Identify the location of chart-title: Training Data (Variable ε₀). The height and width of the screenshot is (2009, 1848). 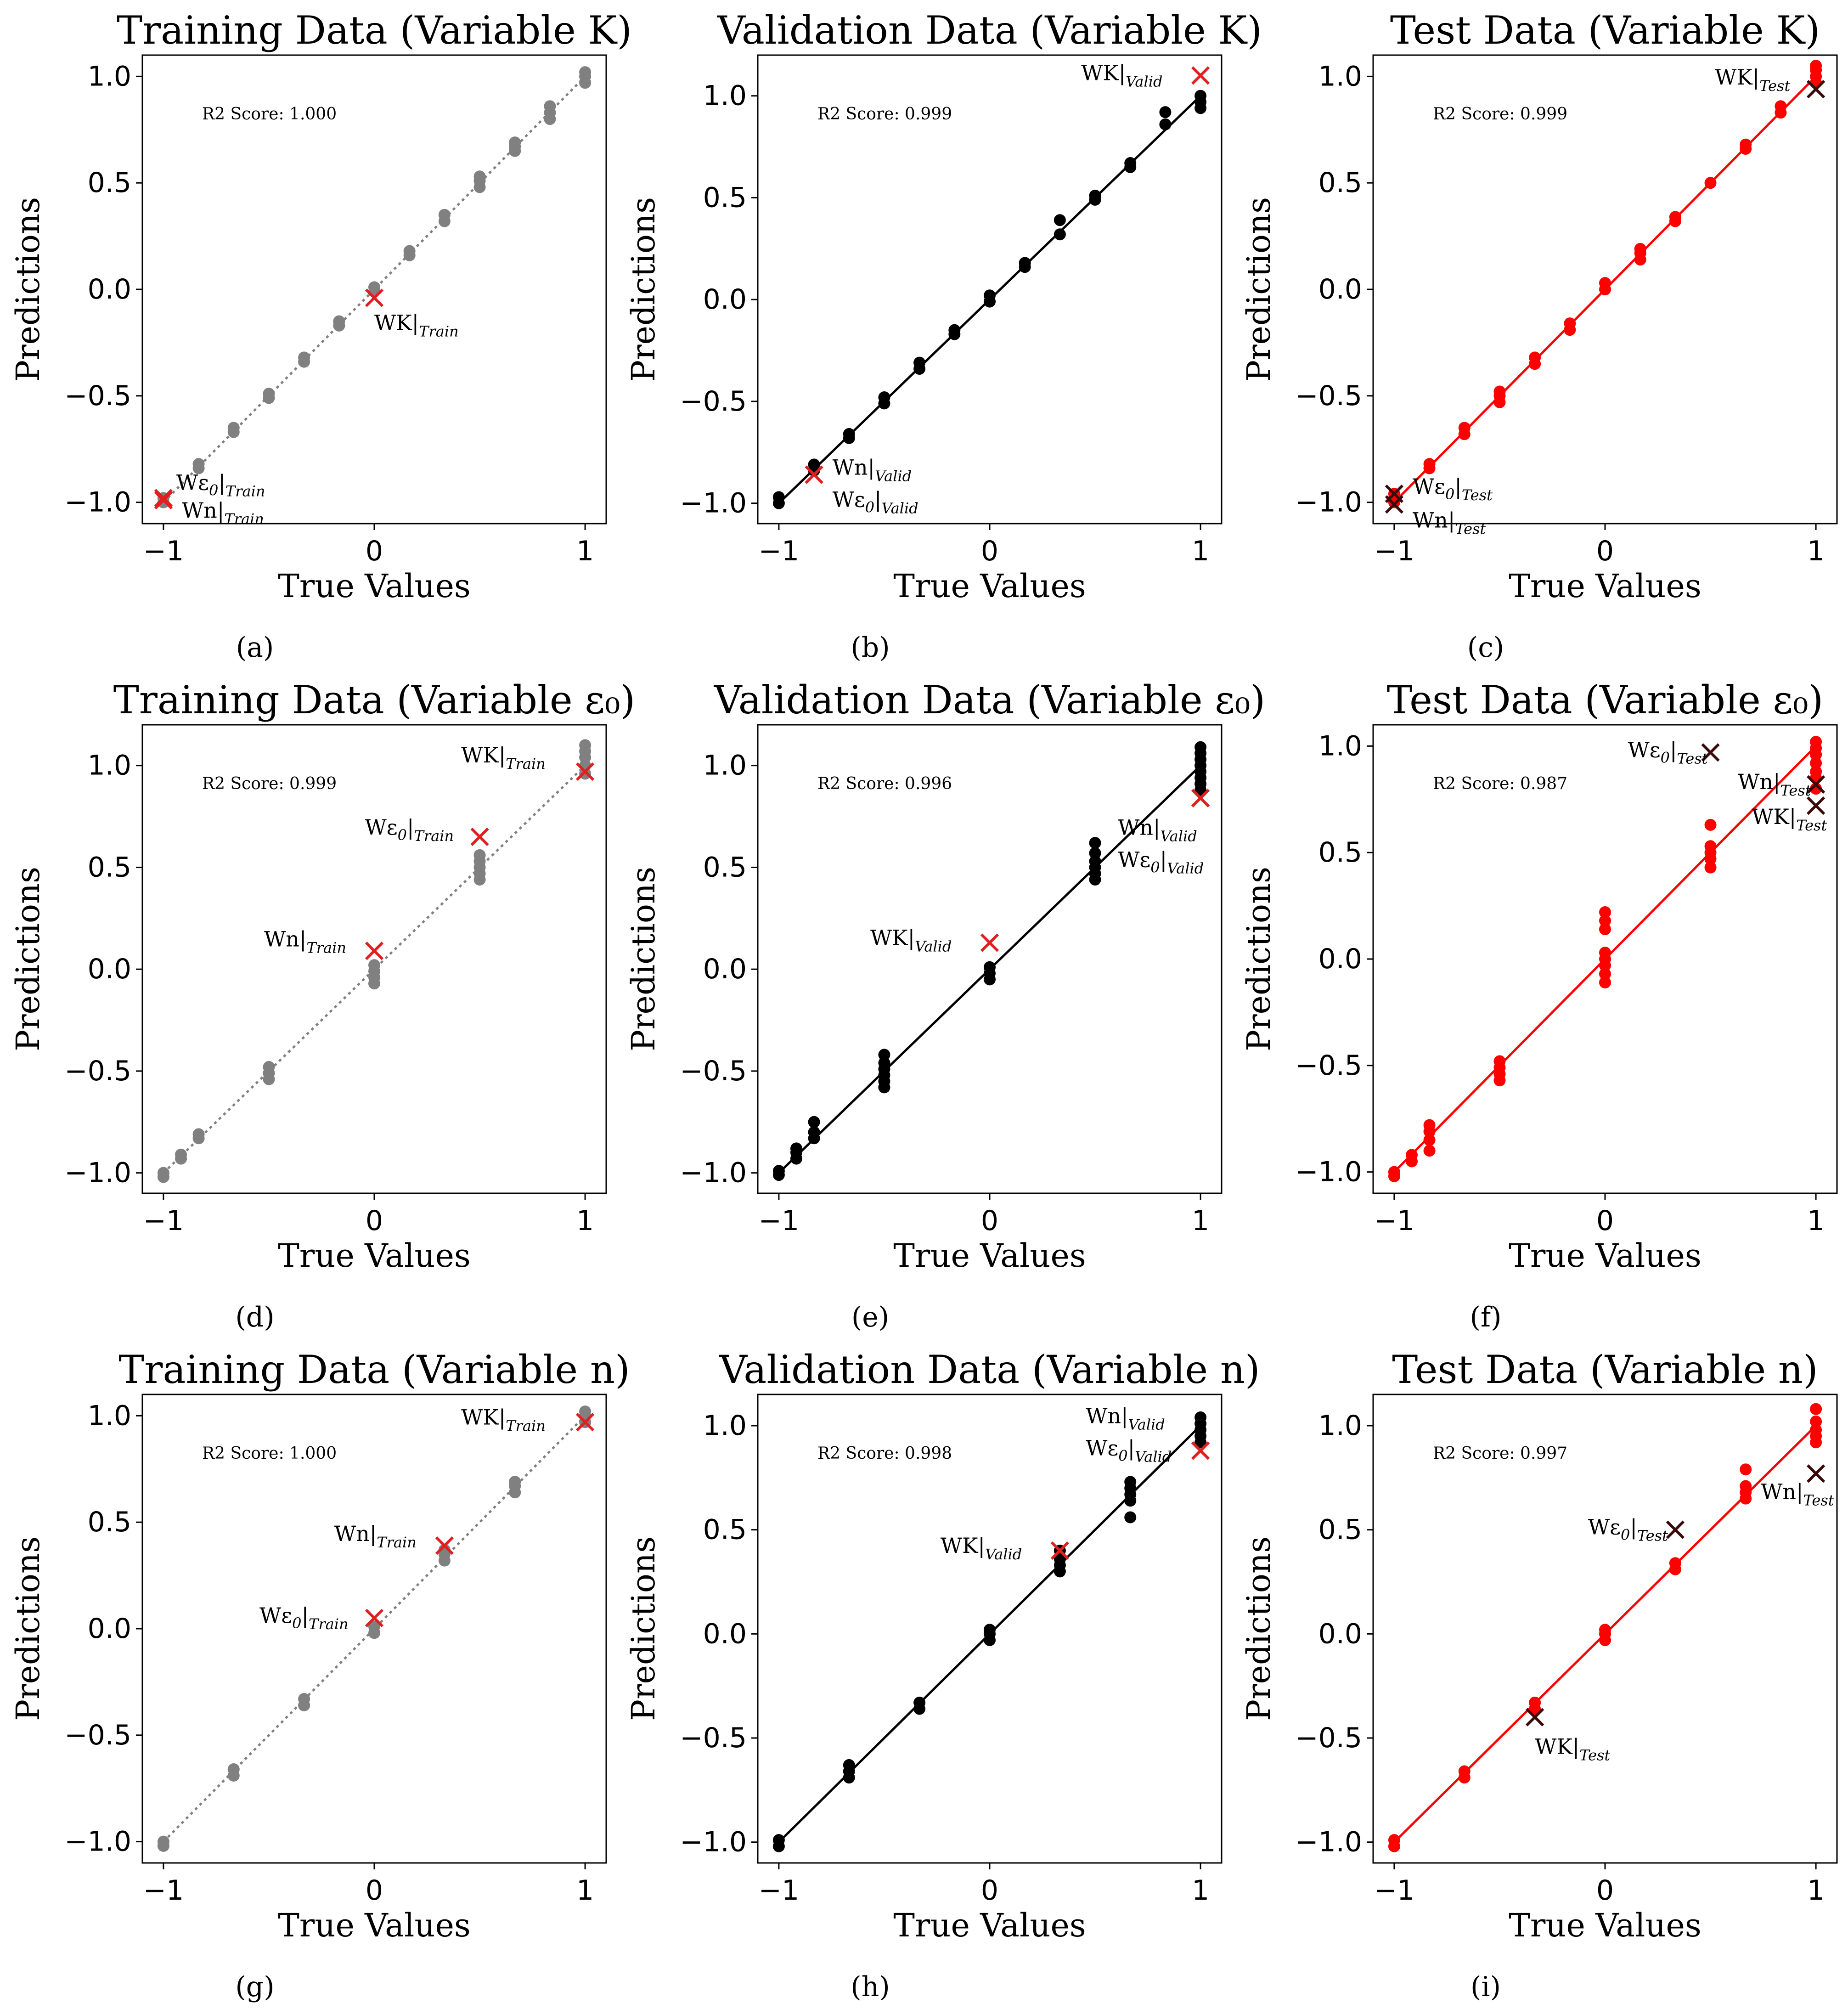
(374, 699).